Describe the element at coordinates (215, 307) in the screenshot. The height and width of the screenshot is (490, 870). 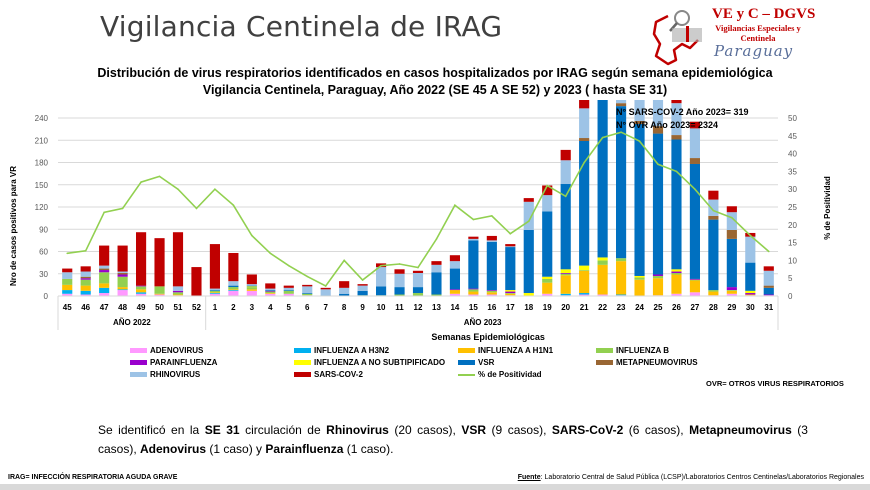
I see `x-tick-label: 1` at that location.